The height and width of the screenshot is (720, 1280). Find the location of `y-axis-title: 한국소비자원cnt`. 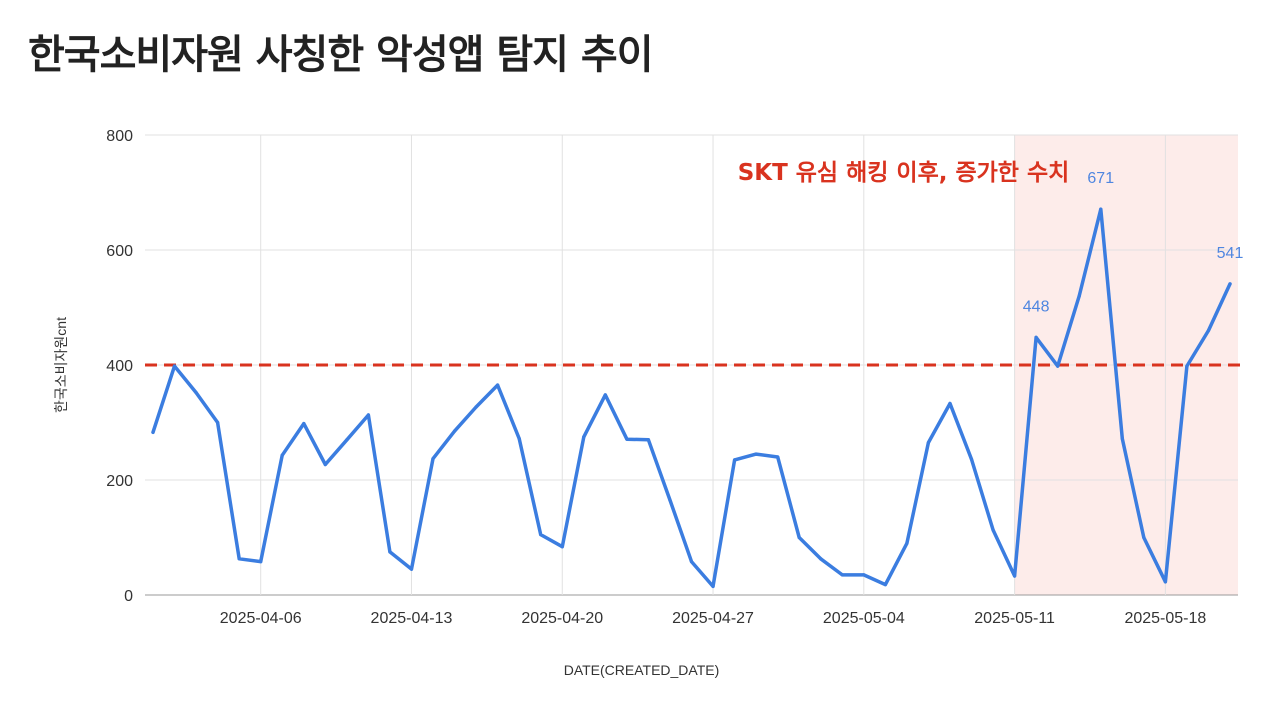

y-axis-title: 한국소비자원cnt is located at coordinates (61, 365).